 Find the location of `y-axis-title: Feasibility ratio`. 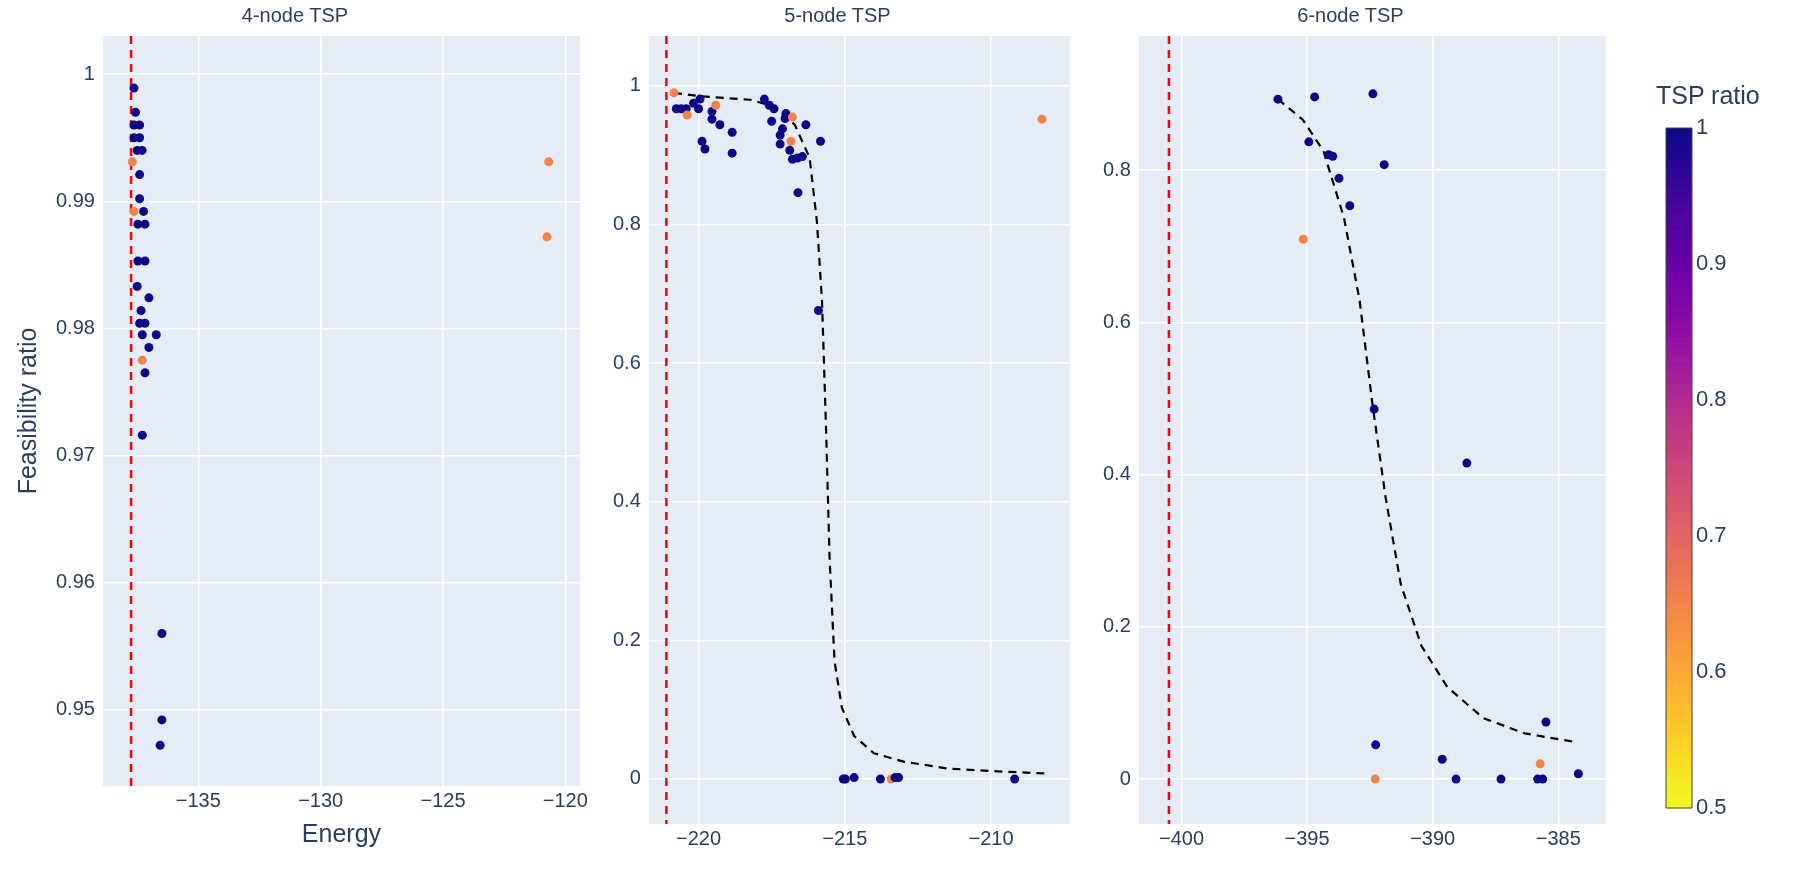

y-axis-title: Feasibility ratio is located at coordinates (26, 411).